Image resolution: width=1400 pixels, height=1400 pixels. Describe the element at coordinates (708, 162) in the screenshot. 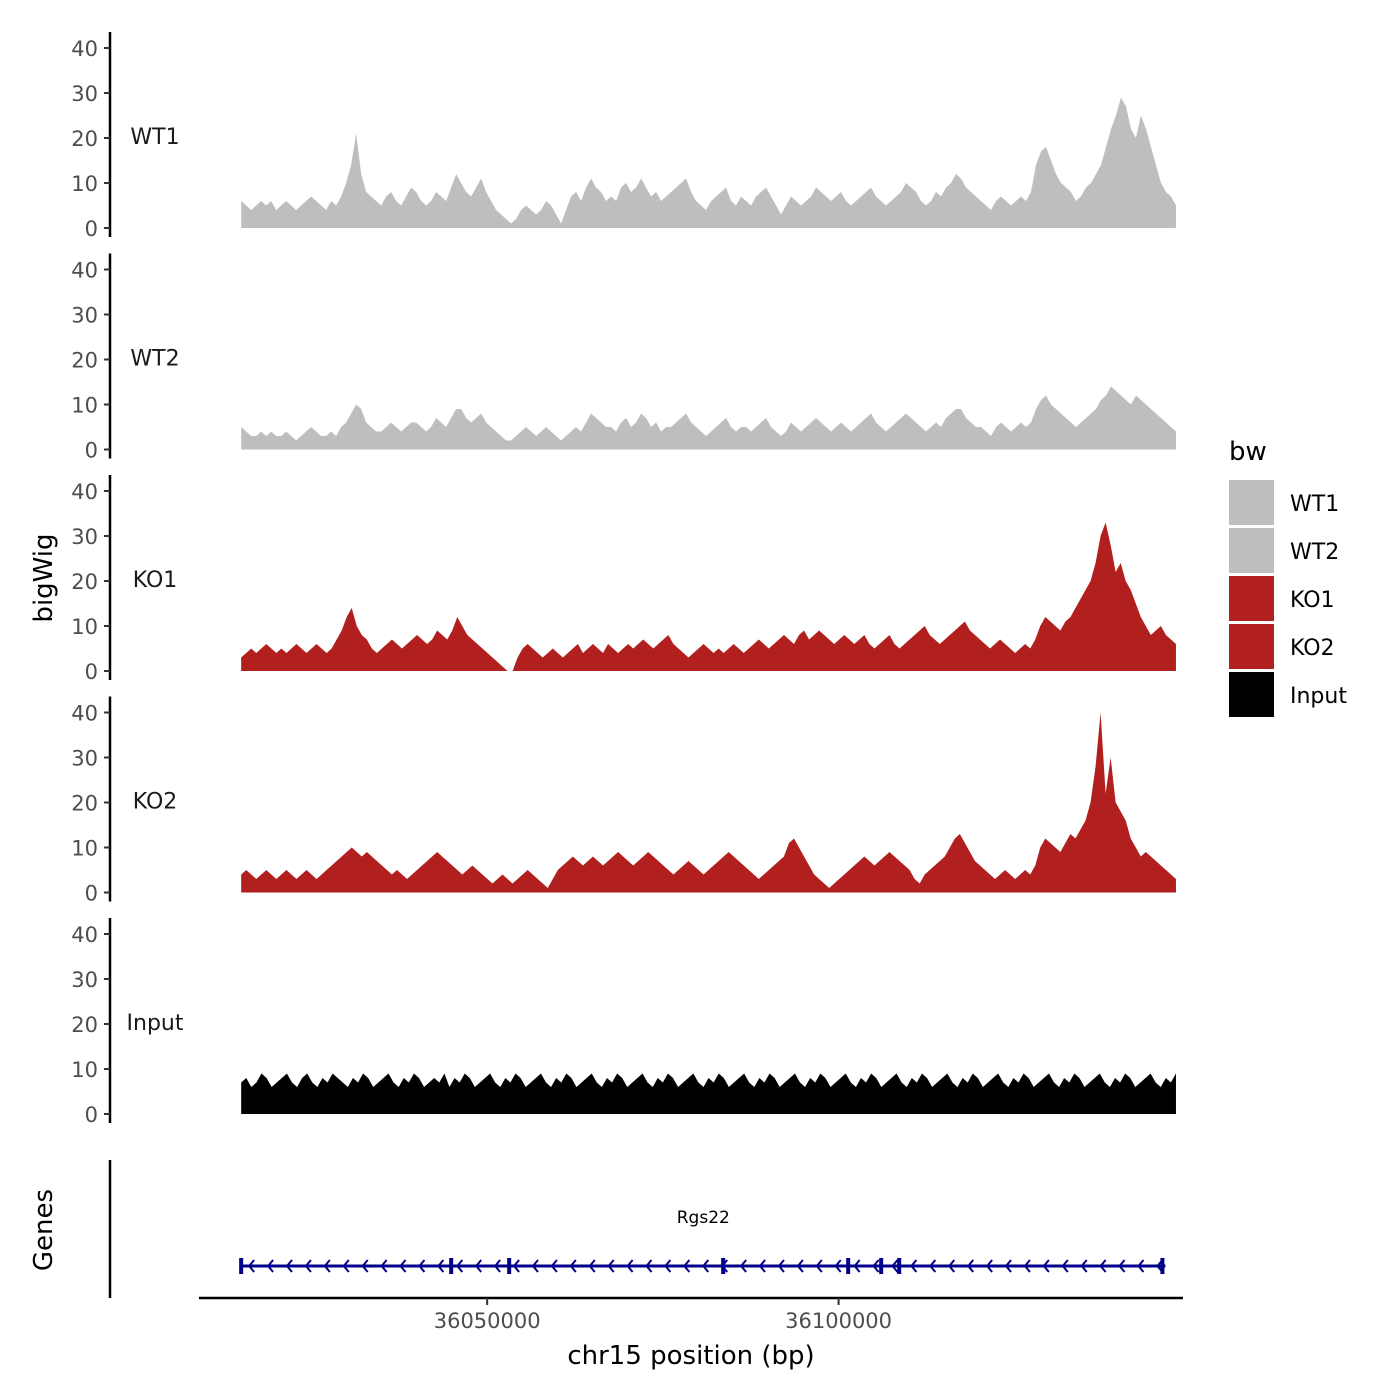

I see `signal-area-wt1` at that location.